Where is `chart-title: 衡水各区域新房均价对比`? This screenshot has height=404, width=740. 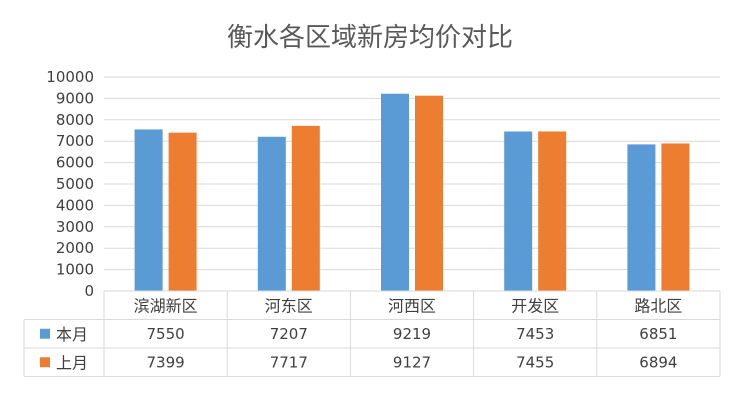 chart-title: 衡水各区域新房均价对比 is located at coordinates (370, 38).